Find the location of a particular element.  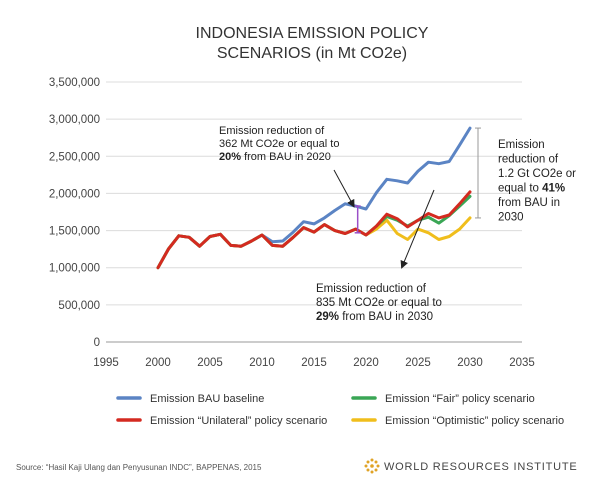

annotation-2020-arrow is located at coordinates (344, 188).